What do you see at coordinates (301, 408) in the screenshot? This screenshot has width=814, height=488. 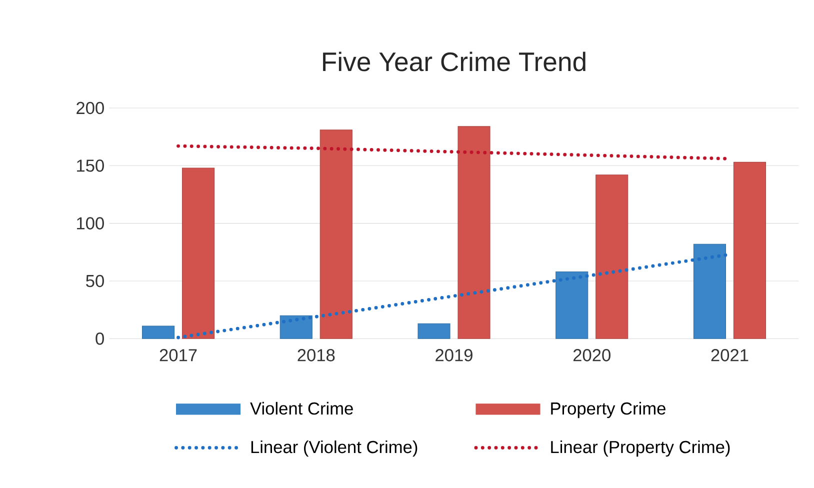 I see `legend-label: Violent Crime` at bounding box center [301, 408].